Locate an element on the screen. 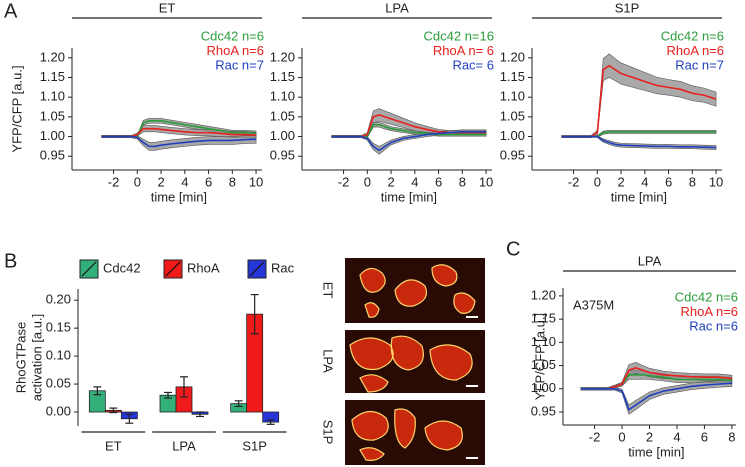 This screenshot has height=467, width=745. y-tick-label: 0.15 is located at coordinates (58, 327).